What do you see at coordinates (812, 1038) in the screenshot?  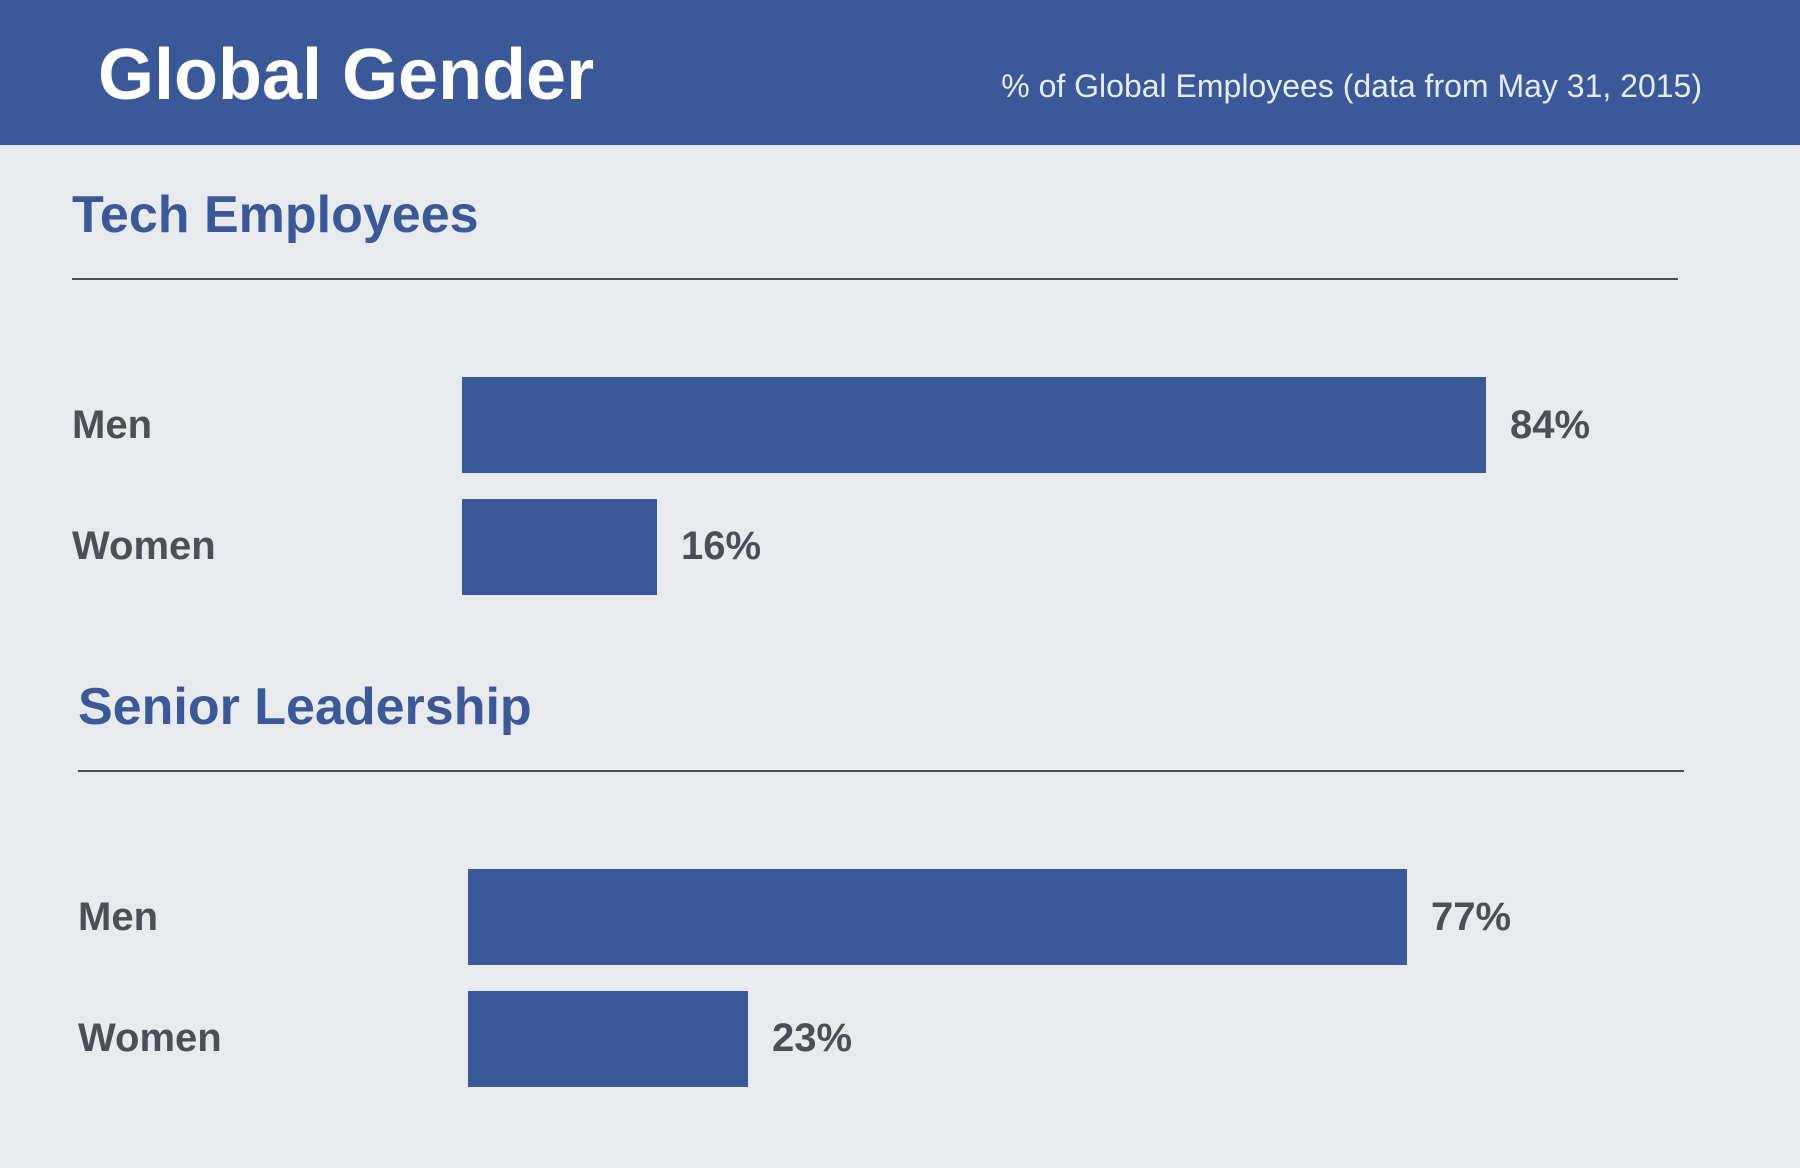 I see `value-label-women: 23%` at bounding box center [812, 1038].